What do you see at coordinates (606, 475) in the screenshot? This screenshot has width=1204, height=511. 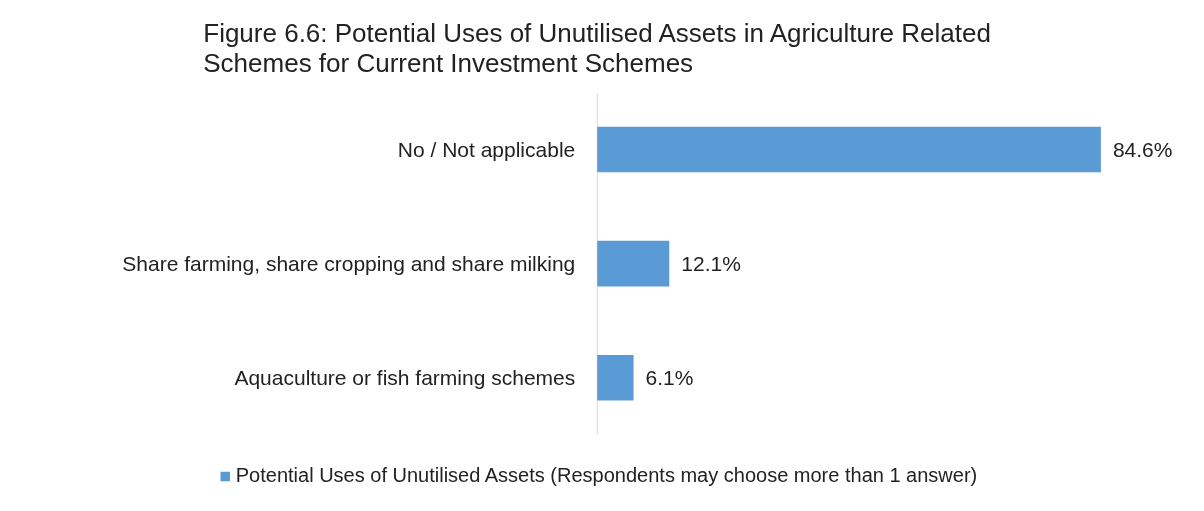 I see `legend-label: Potential Uses of Unutilised Assets (Respondents may choose more than 1 answer)` at bounding box center [606, 475].